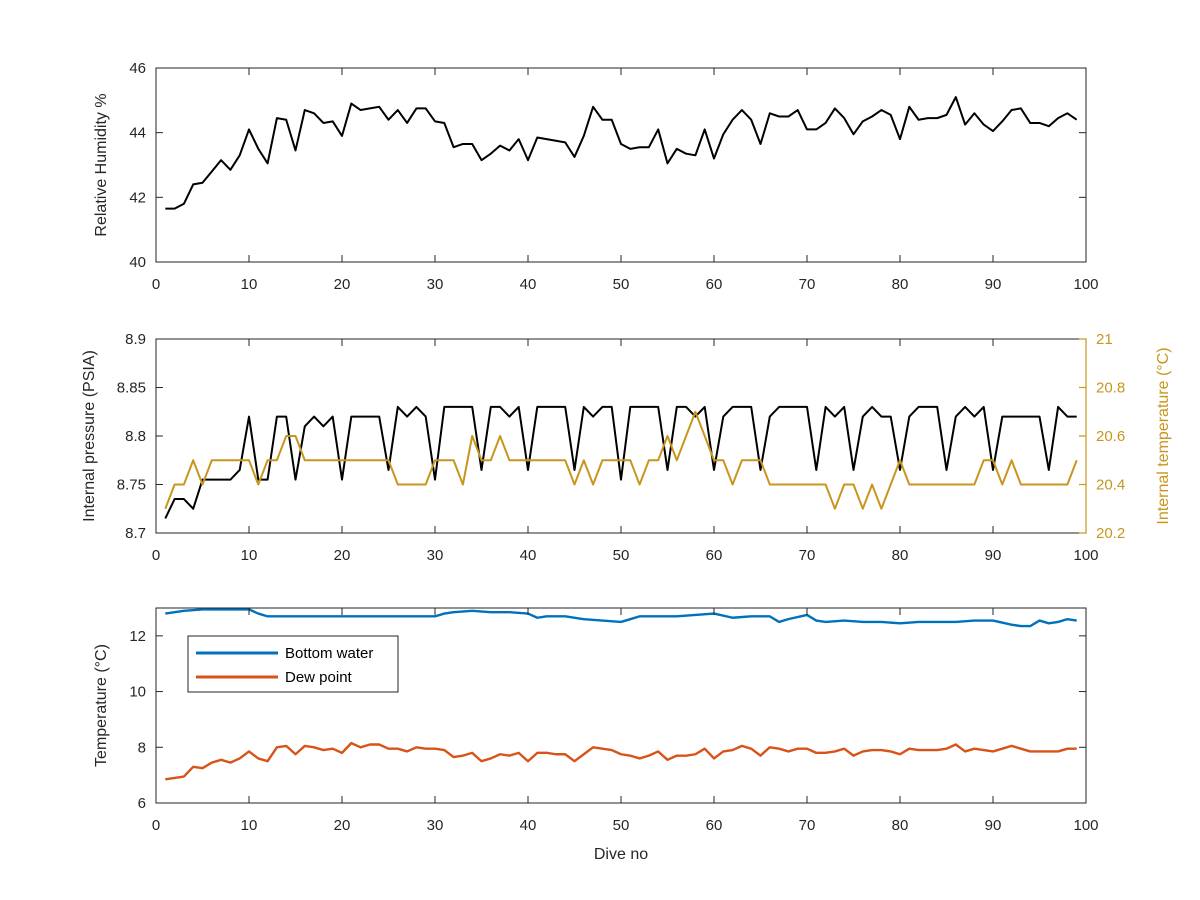  Describe the element at coordinates (1110, 436) in the screenshot. I see `y2-tick-label: 20.6` at that location.